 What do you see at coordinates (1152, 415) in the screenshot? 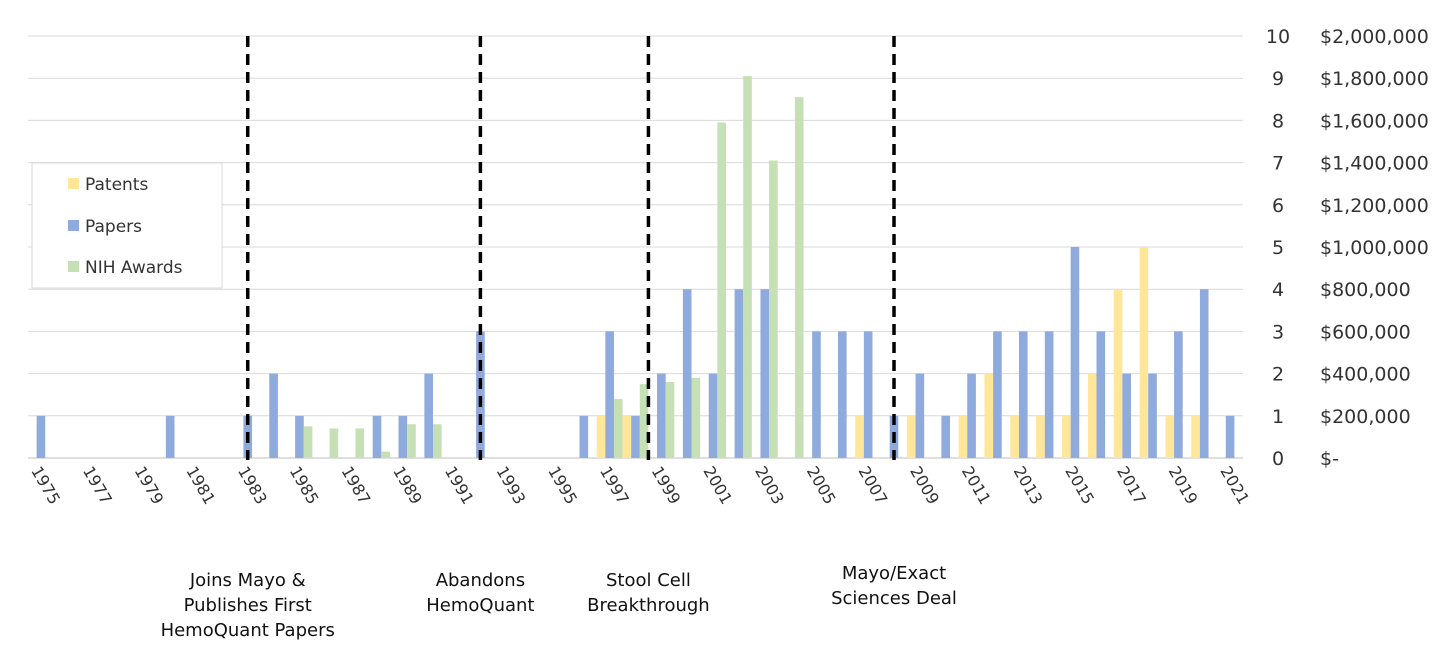
I see `bar-papers-2018` at bounding box center [1152, 415].